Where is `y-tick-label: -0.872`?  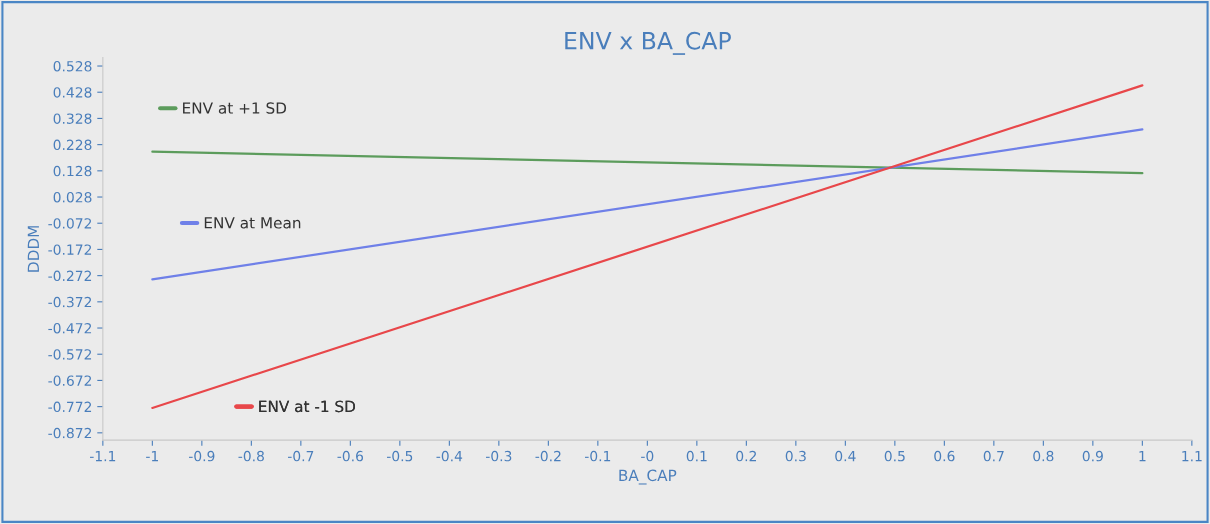 y-tick-label: -0.872 is located at coordinates (70, 433).